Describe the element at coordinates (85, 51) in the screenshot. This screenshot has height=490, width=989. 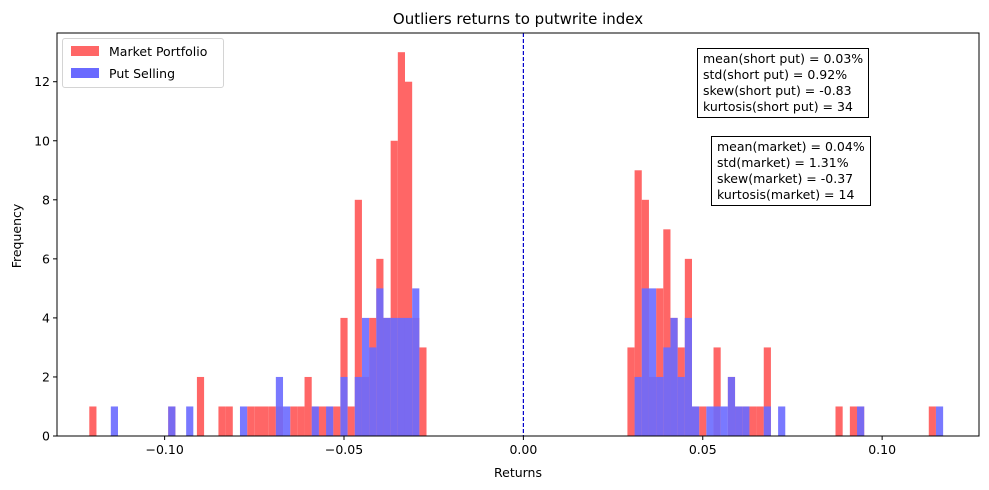
I see `legend-swatch-market` at that location.